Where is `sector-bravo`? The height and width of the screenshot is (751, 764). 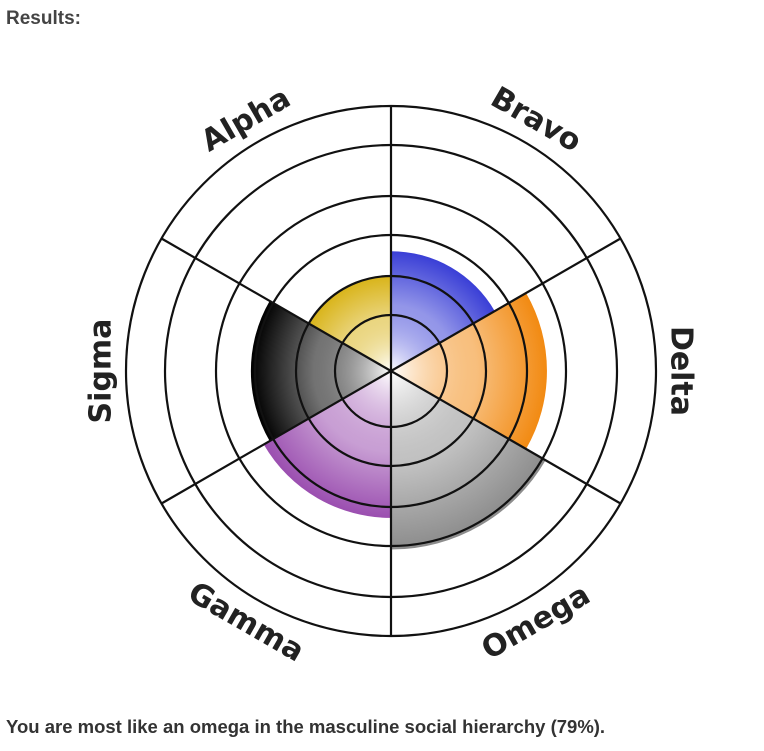 sector-bravo is located at coordinates (443, 311).